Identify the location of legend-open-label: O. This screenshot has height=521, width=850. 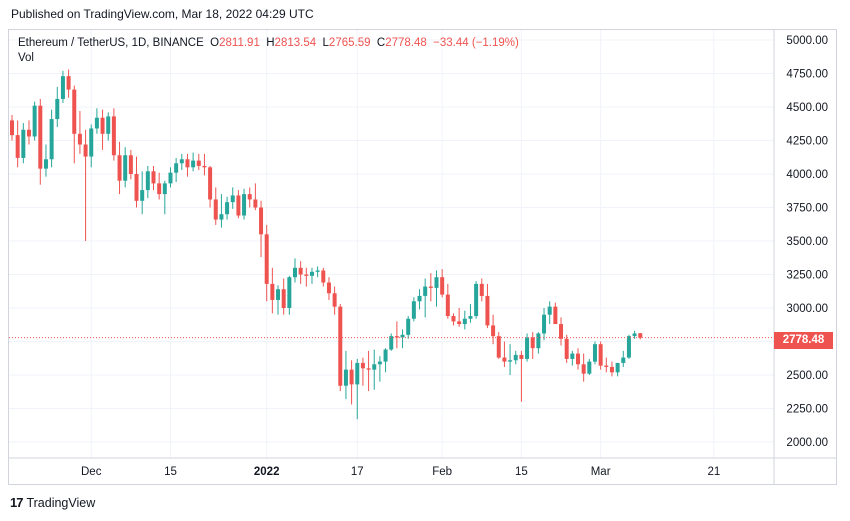
(215, 43).